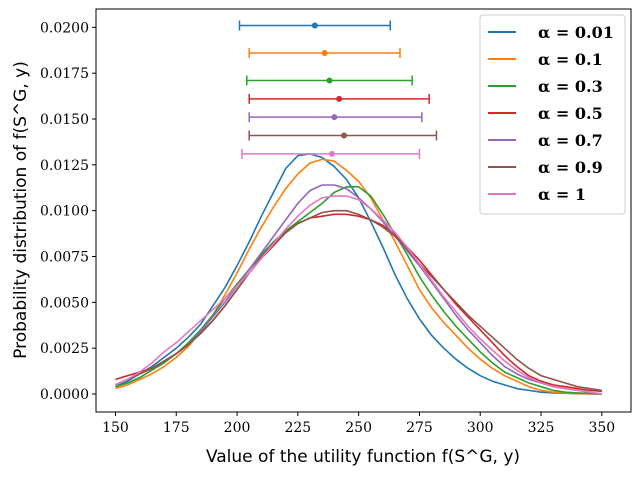  What do you see at coordinates (64, 303) in the screenshot?
I see `y-tick-label: 0.0050` at bounding box center [64, 303].